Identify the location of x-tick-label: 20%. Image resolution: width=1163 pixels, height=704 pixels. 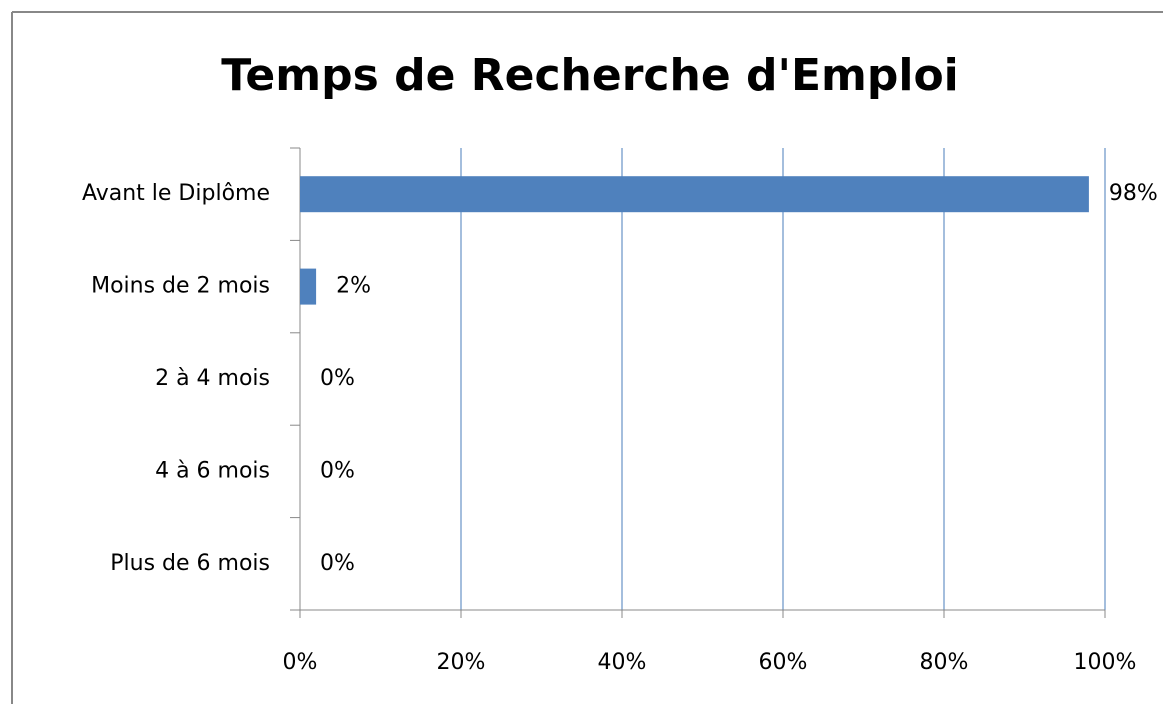
(461, 662).